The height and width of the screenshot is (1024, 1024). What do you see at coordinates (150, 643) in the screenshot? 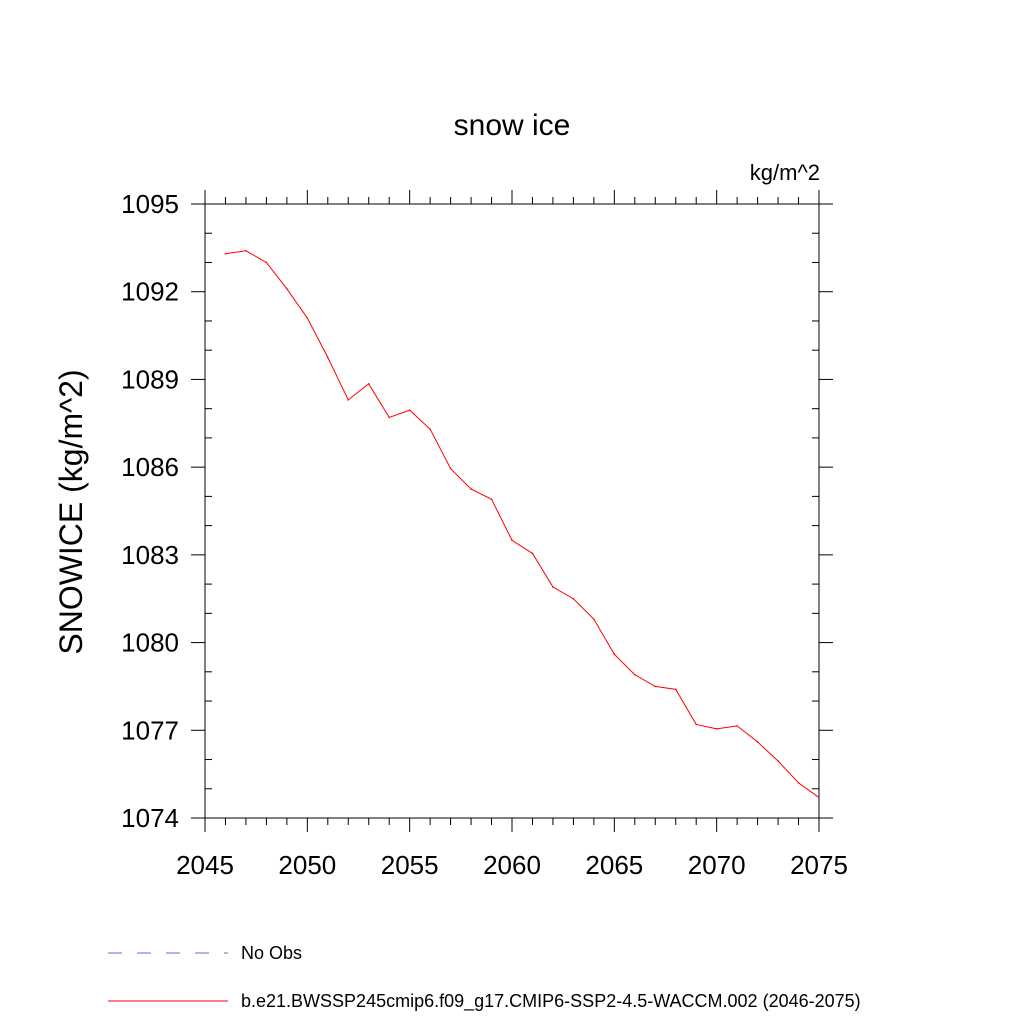
I see `y-tick-label: 1080` at bounding box center [150, 643].